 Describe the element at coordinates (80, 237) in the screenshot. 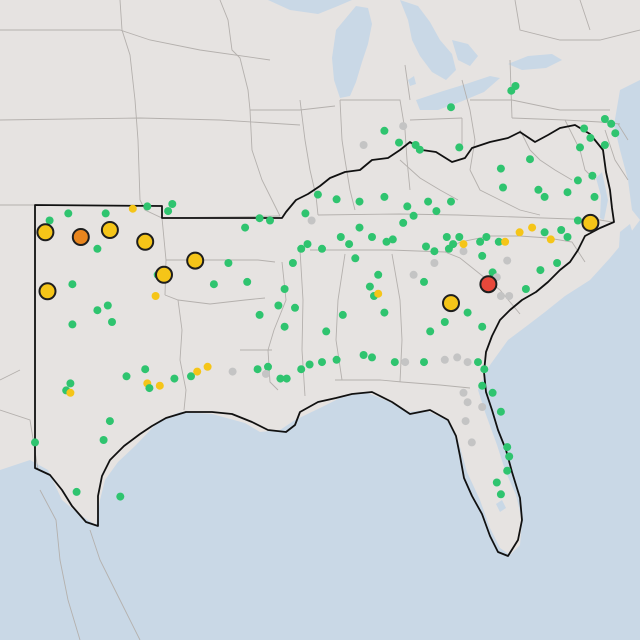

I see `alert-marker-unhealthy-sensitive` at that location.